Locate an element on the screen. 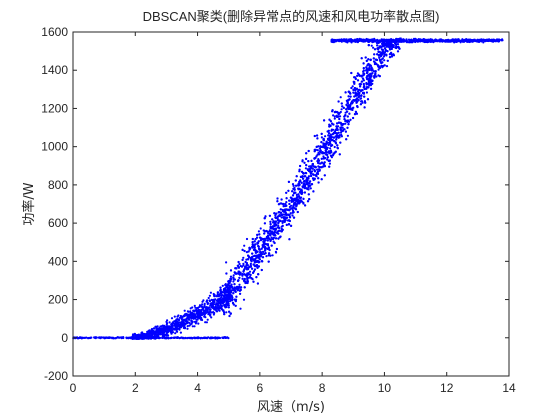  y-tick-label: 1200 is located at coordinates (54, 108).